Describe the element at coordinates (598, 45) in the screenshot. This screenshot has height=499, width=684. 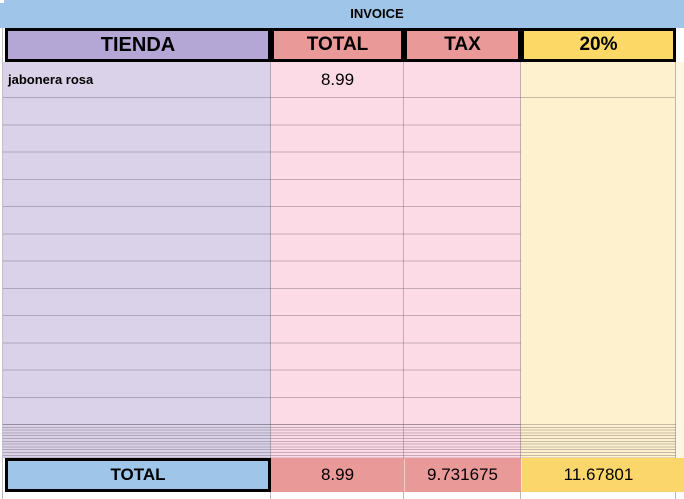
I see `header-cell-20pct: 20%` at that location.